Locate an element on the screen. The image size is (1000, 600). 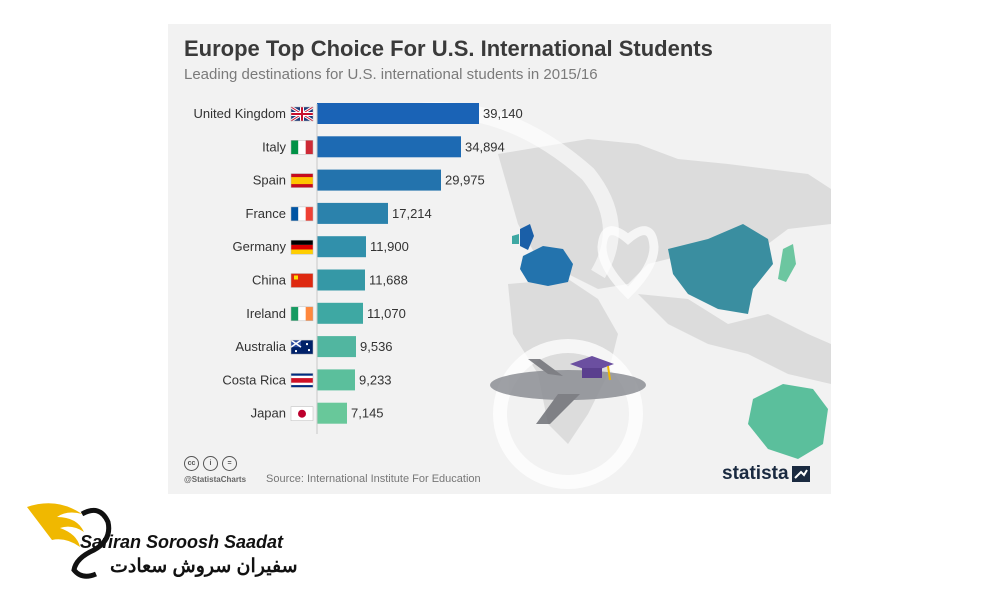
no-derivatives-icon: = is located at coordinates (229, 463).